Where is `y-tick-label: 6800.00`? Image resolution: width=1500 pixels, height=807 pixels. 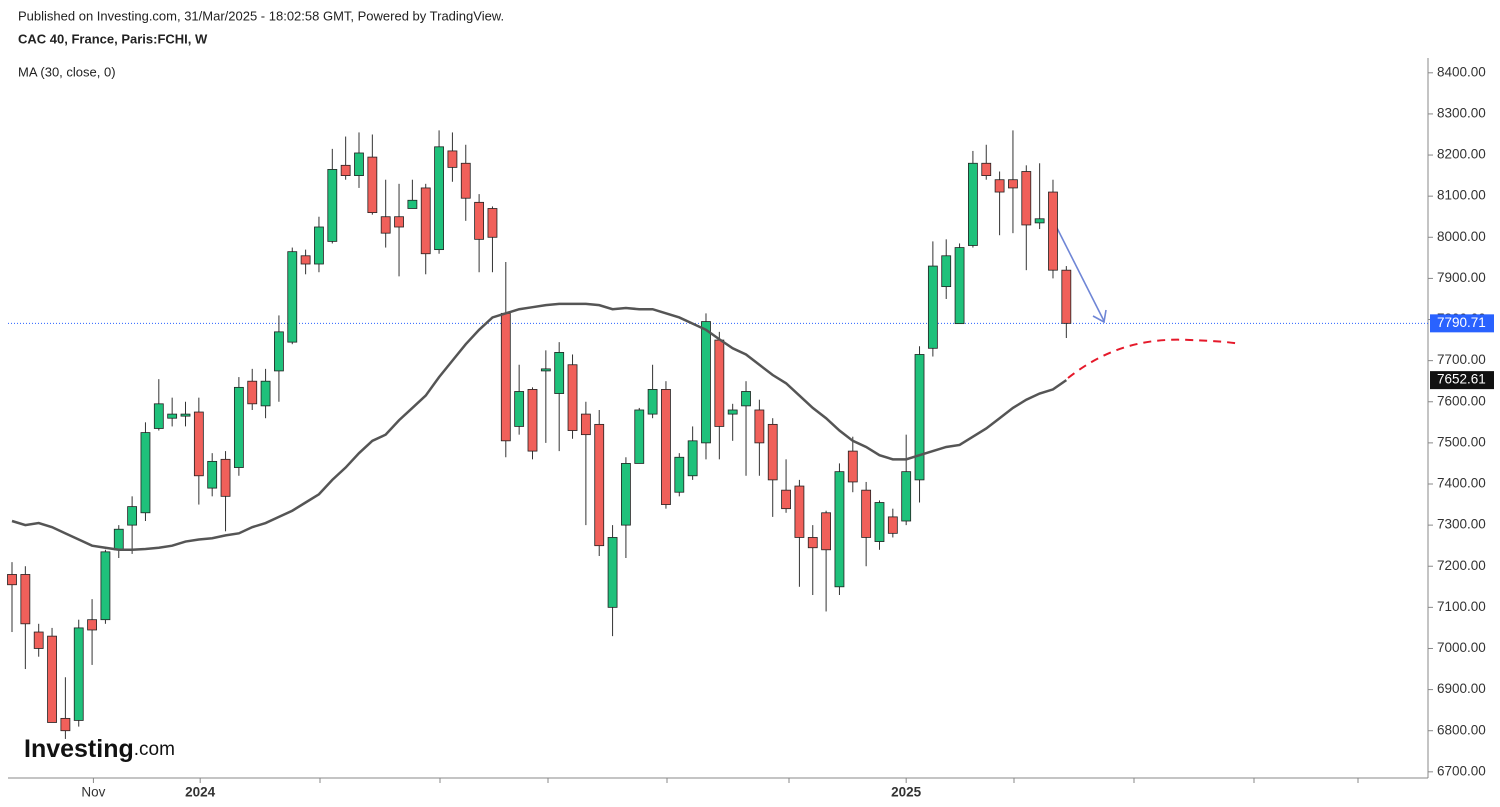
y-tick-label: 6800.00 is located at coordinates (1461, 729).